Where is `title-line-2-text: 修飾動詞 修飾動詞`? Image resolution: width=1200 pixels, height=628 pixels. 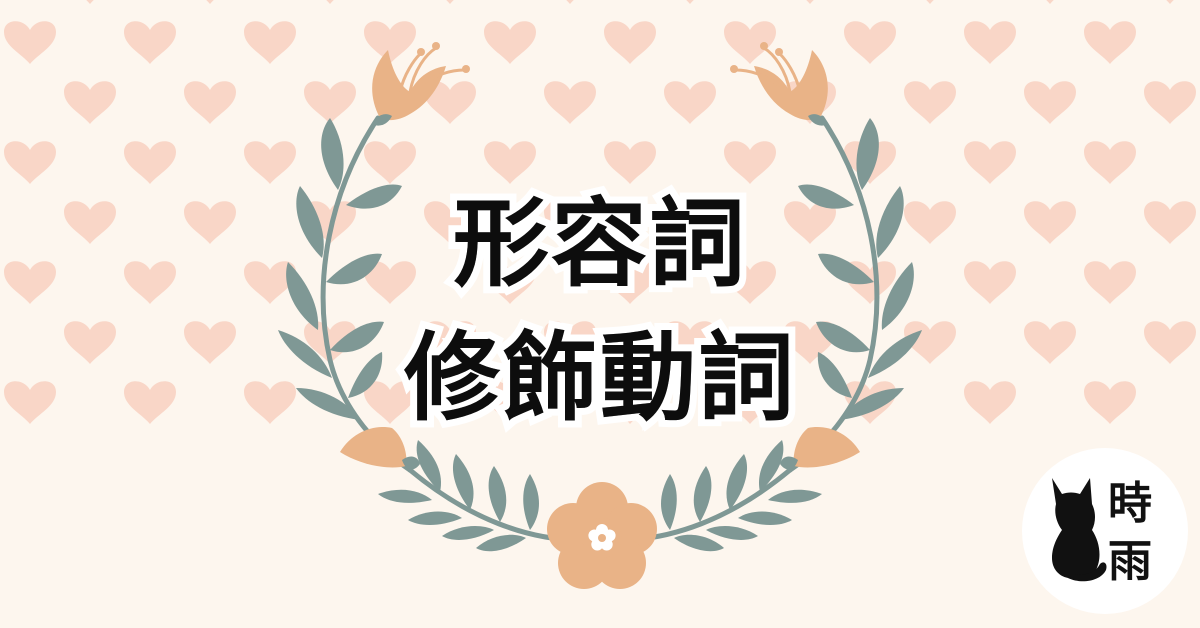
title-line-2-text: 修飾動詞 修飾動詞 is located at coordinates (599, 378).